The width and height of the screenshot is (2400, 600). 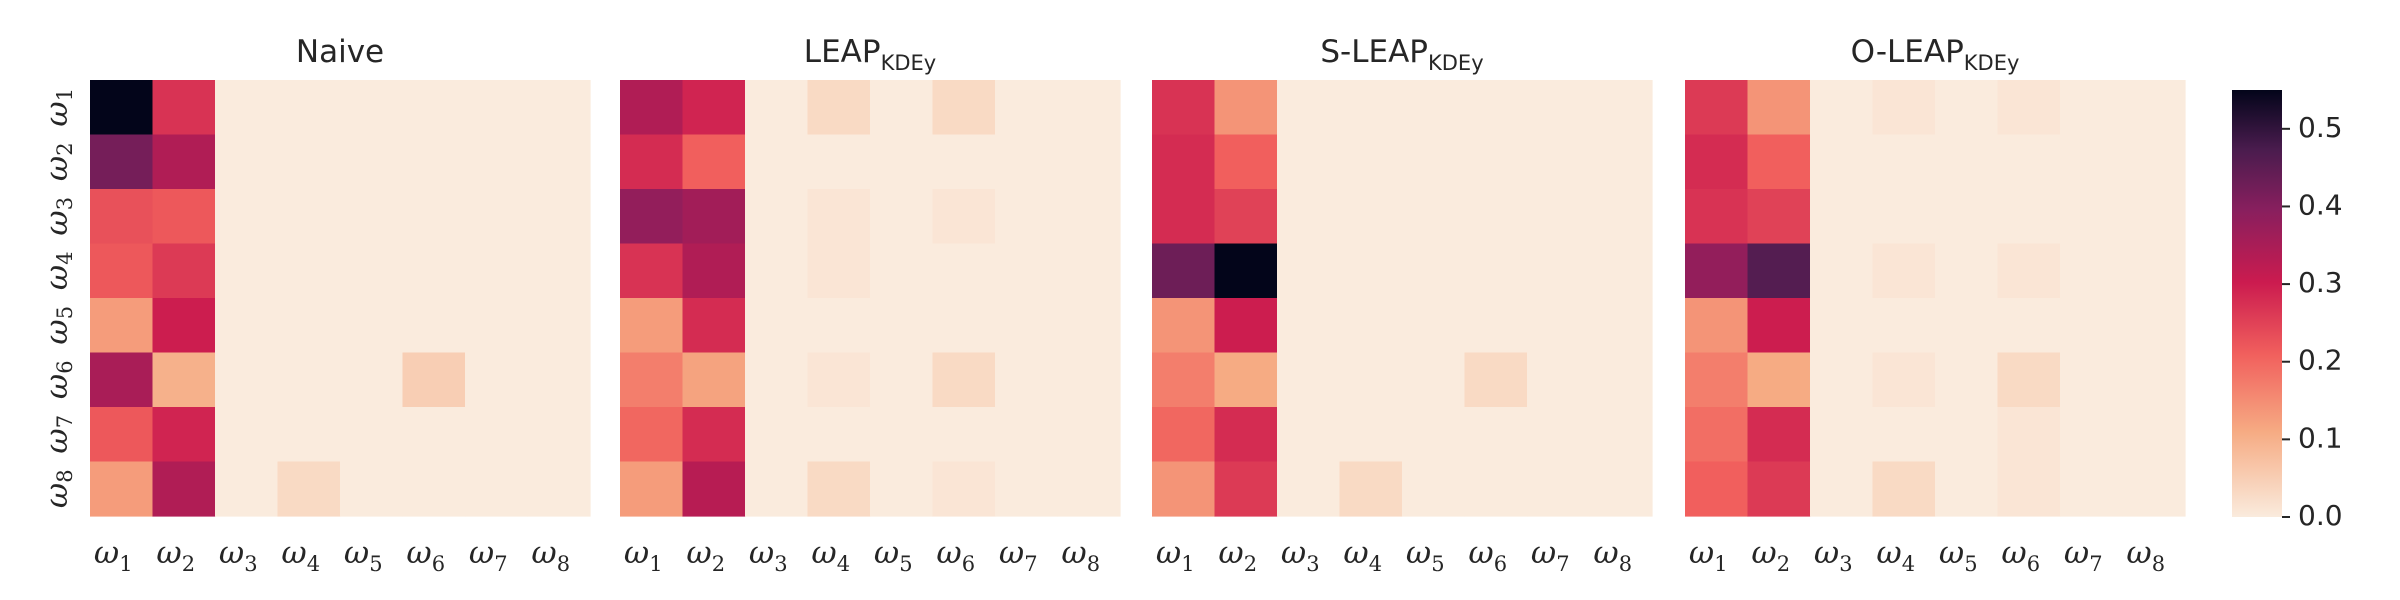 I want to click on colorbar-tick-label: 0.5, so click(x=2320, y=127).